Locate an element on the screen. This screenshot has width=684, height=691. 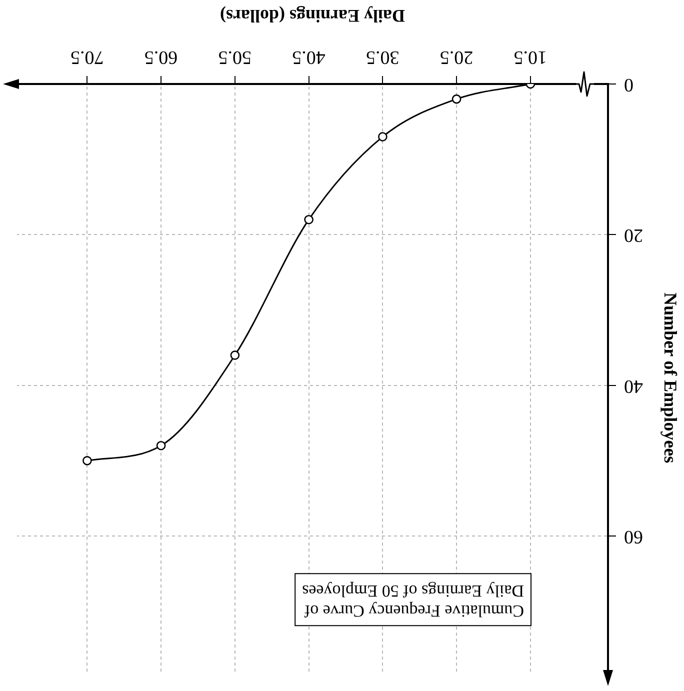
x-tick-label: 10.5 is located at coordinates (531, 57).